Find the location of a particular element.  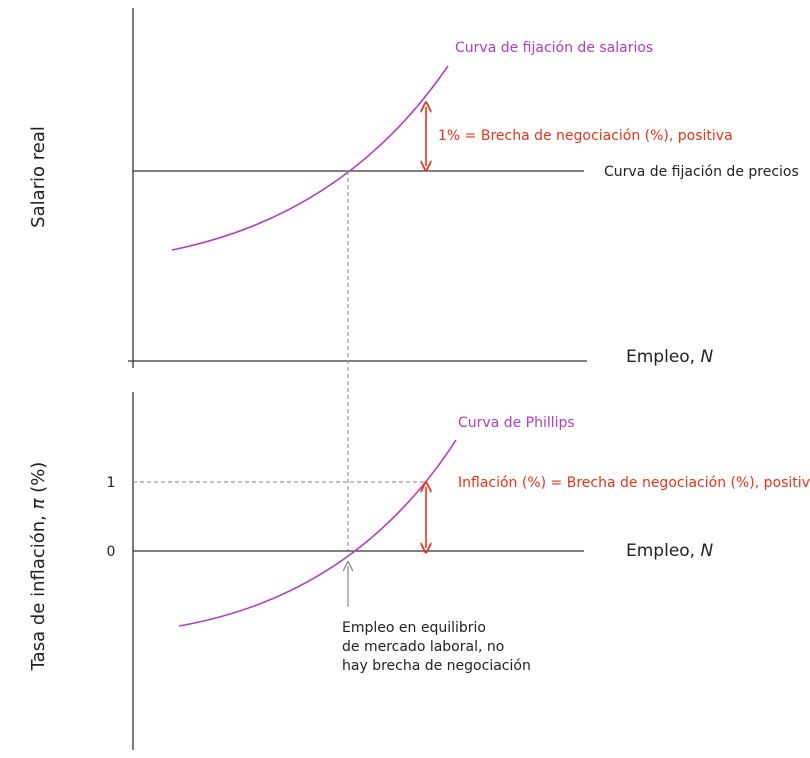

wage-setting-curve-label: Curva de fijación de salarios is located at coordinates (554, 48).